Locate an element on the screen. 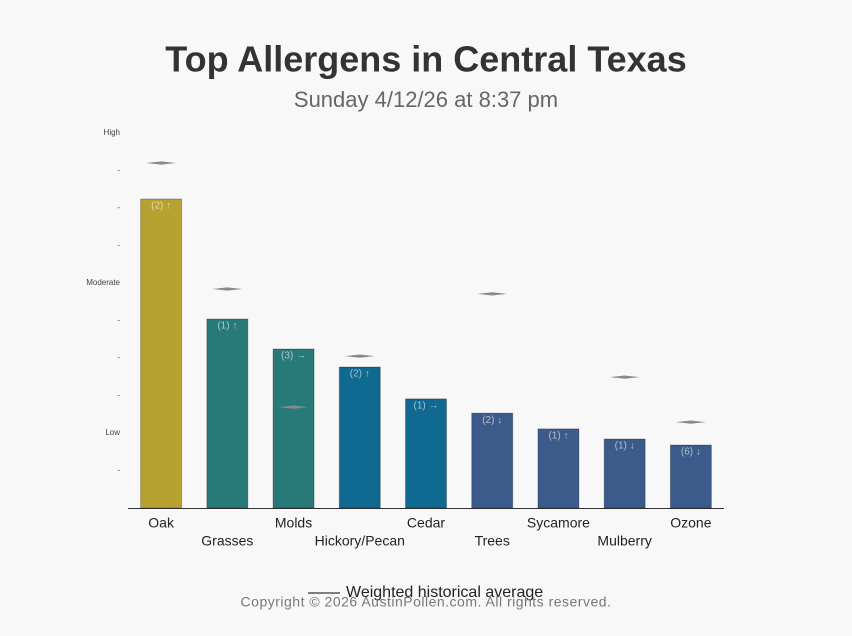 This screenshot has width=852, height=636. bar-label: (6) ↓ is located at coordinates (691, 452).